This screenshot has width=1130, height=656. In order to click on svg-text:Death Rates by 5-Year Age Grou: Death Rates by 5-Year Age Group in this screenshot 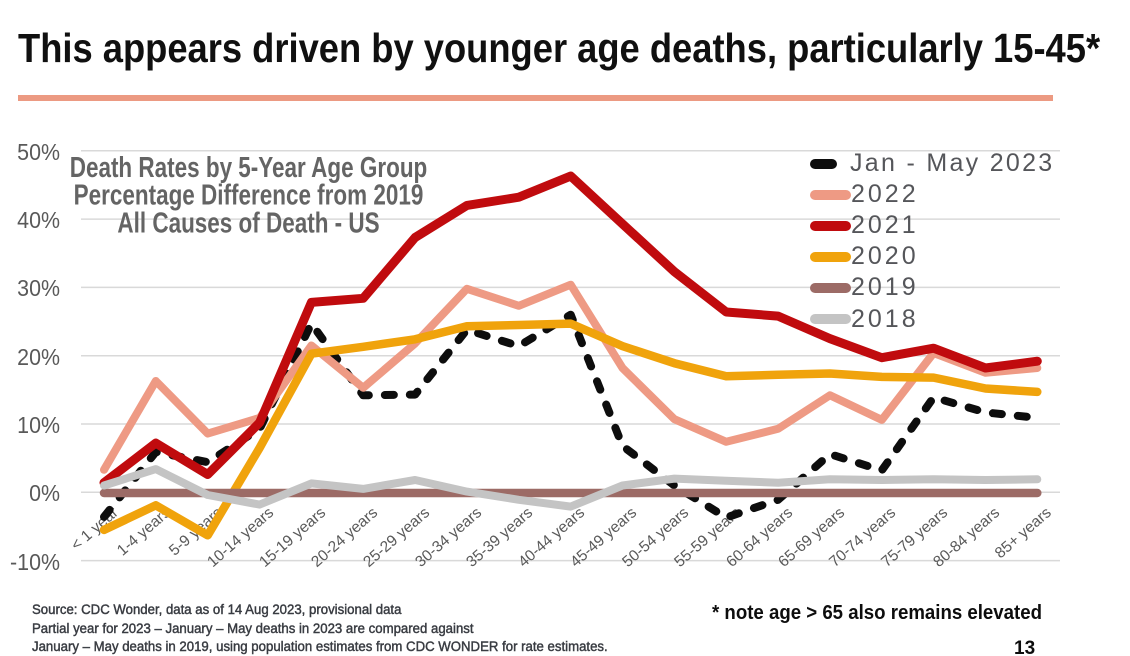, I will do `click(249, 167)`.